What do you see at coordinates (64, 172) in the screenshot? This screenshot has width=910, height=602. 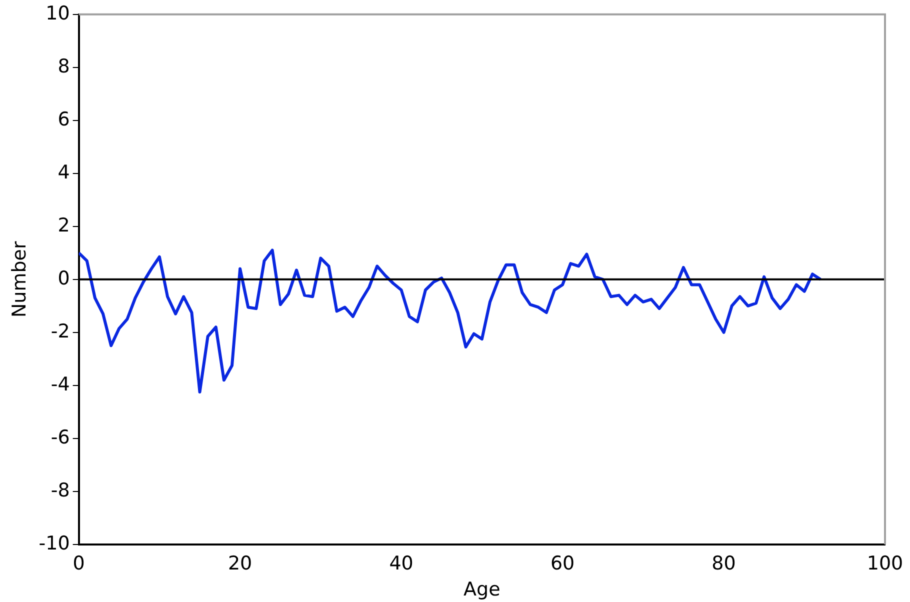 I see `y-tick-label: 4` at bounding box center [64, 172].